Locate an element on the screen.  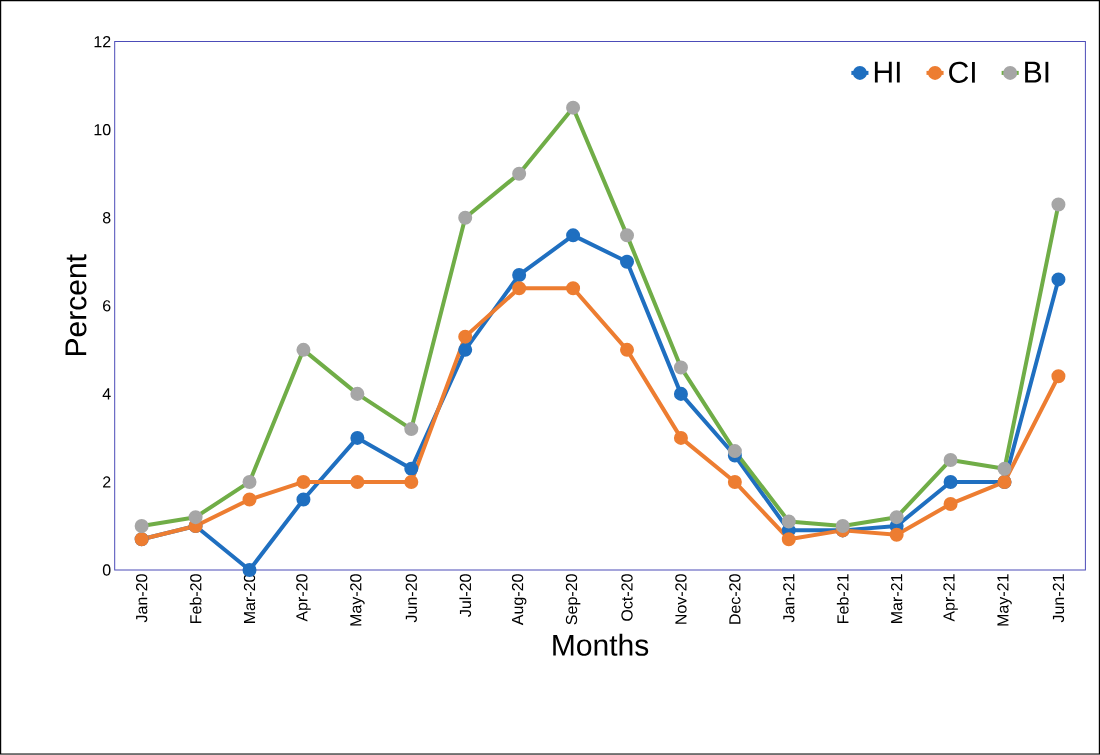
y-tick-label: 10 is located at coordinates (102, 130).